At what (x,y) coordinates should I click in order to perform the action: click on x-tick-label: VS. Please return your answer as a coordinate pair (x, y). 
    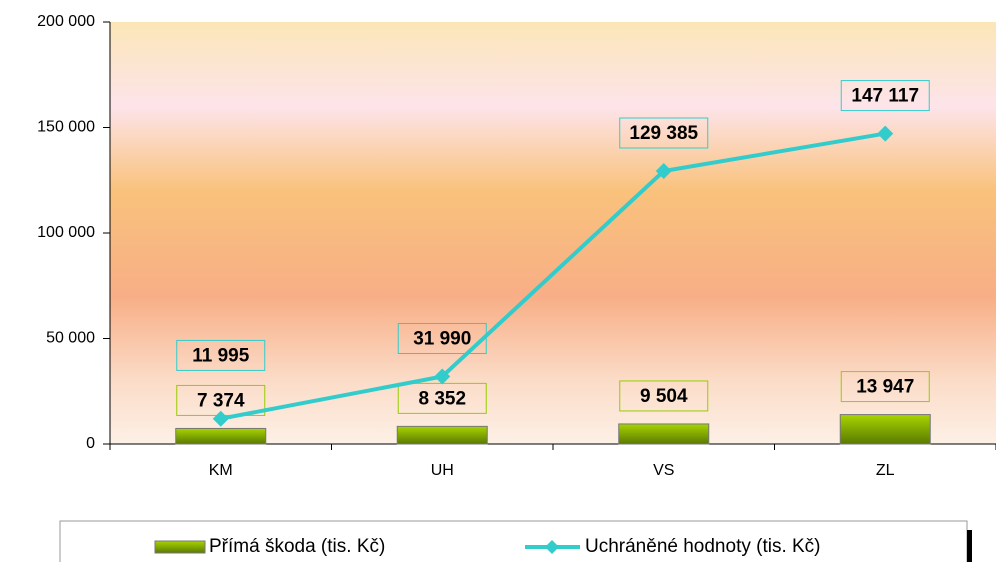
    Looking at the image, I should click on (663, 470).